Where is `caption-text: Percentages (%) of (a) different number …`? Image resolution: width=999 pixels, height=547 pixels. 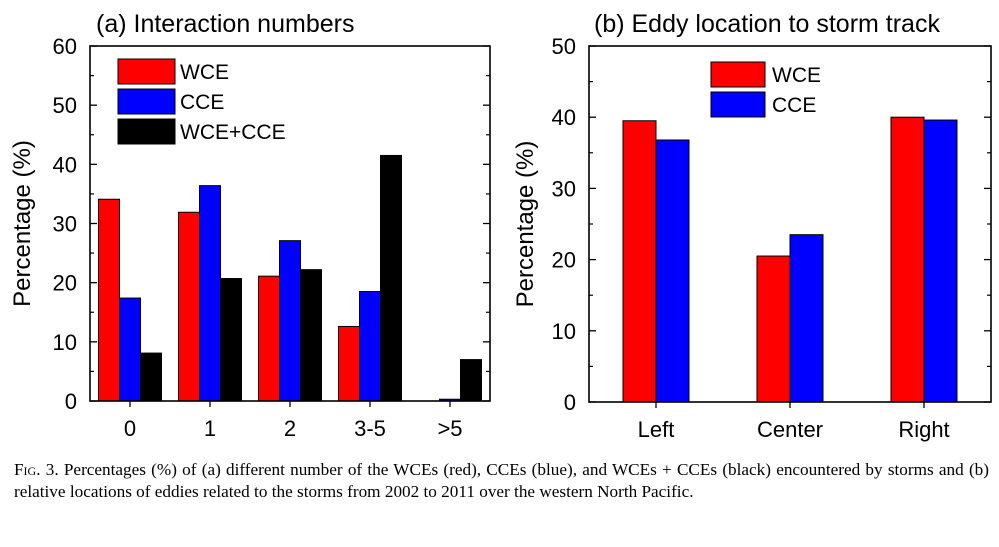 caption-text: Percentages (%) of (a) different number … is located at coordinates (501, 480).